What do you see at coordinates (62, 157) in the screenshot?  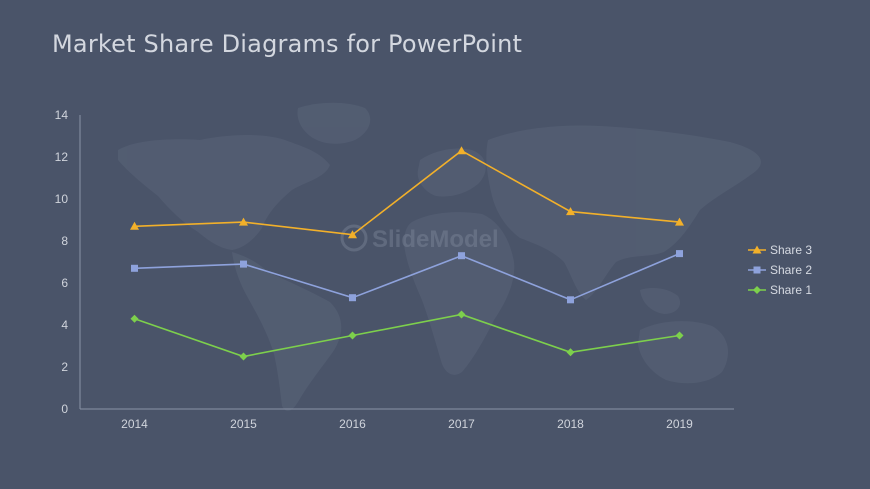 I see `y-tick-label: 12` at bounding box center [62, 157].